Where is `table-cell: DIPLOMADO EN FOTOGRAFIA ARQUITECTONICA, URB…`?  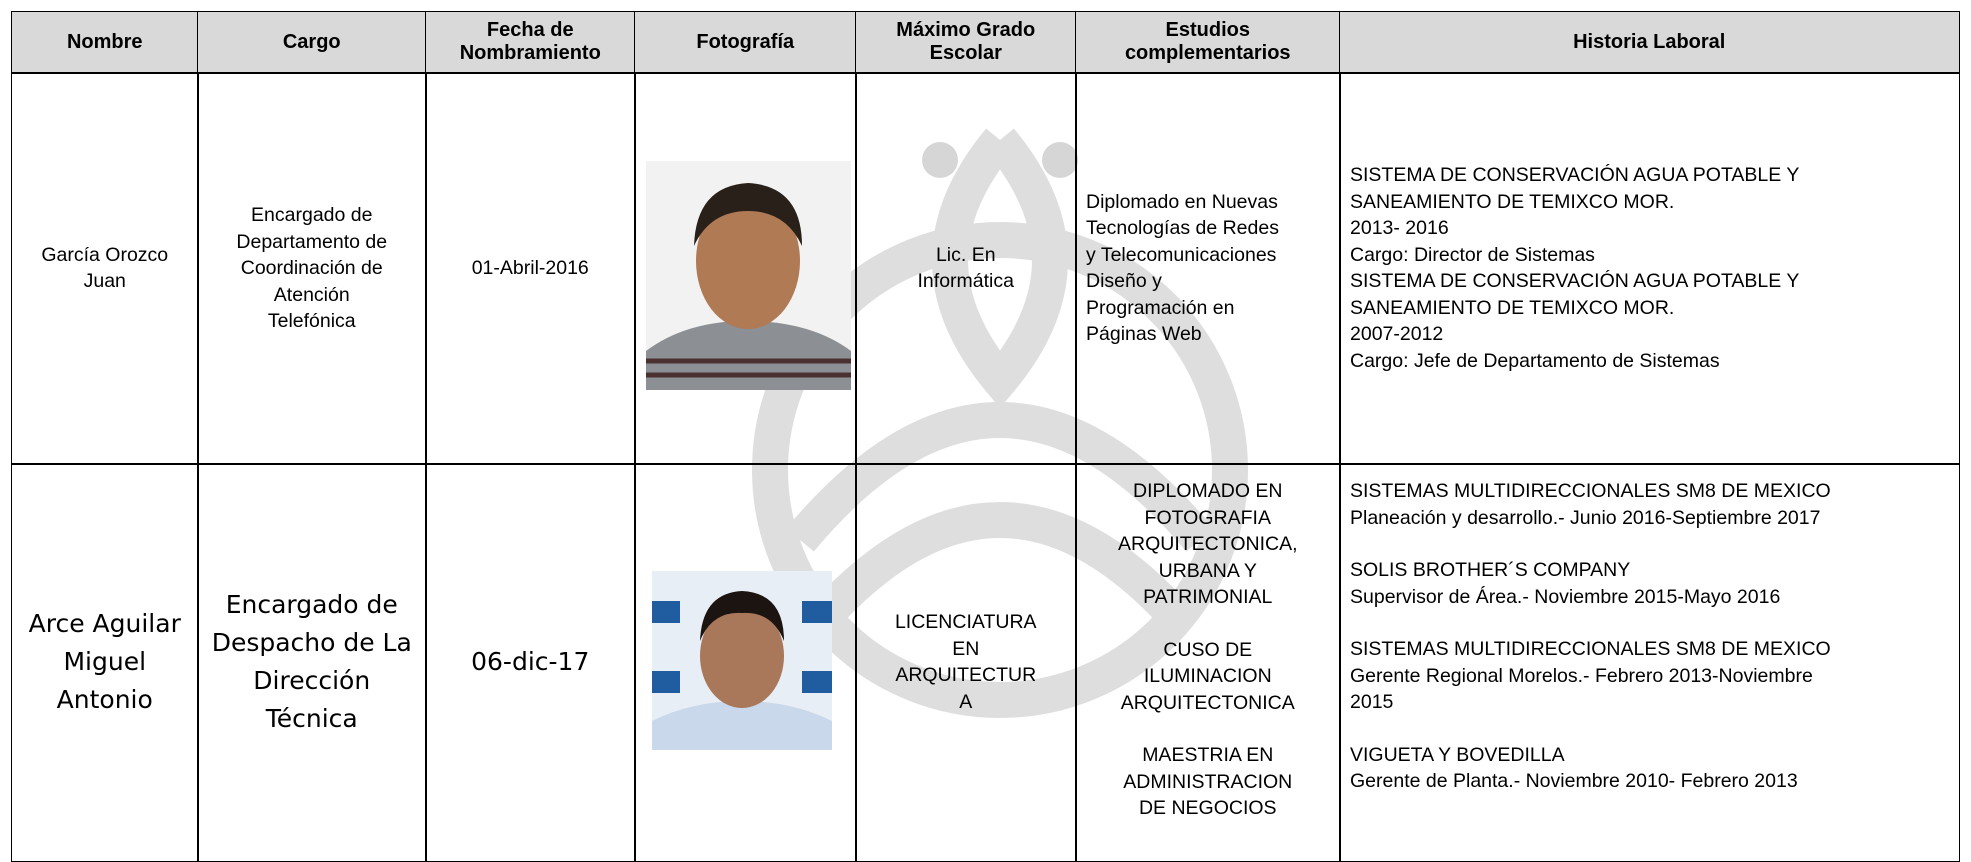
table-cell: DIPLOMADO EN FOTOGRAFIA ARQUITECTONICA, URB… is located at coordinates (1208, 662).